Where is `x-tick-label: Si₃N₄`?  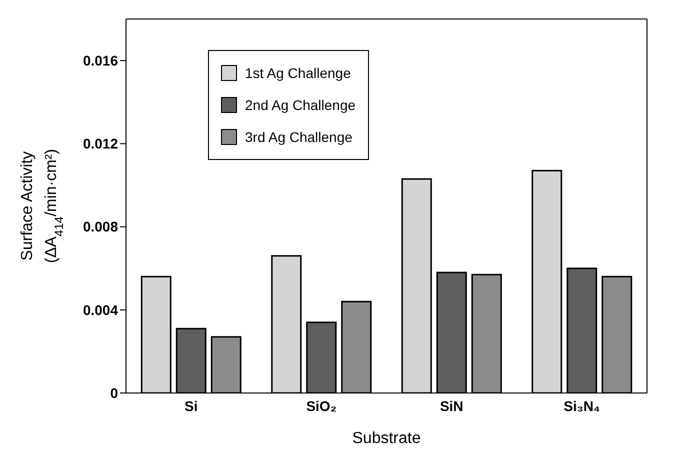 x-tick-label: Si₃N₄ is located at coordinates (582, 406).